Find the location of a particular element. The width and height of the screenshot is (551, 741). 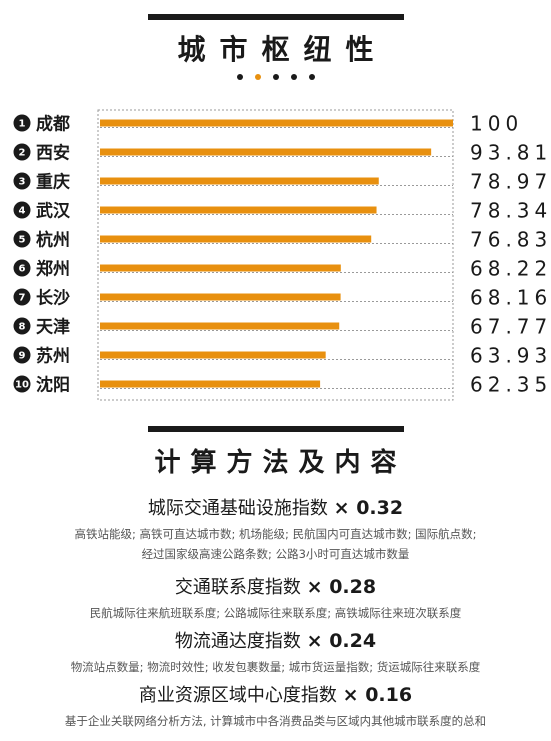

rank-number: 6 is located at coordinates (22, 269).